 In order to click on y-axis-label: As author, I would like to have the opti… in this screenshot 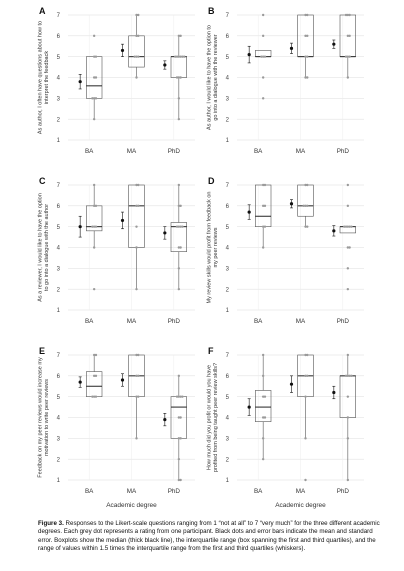, I will do `click(213, 77)`.